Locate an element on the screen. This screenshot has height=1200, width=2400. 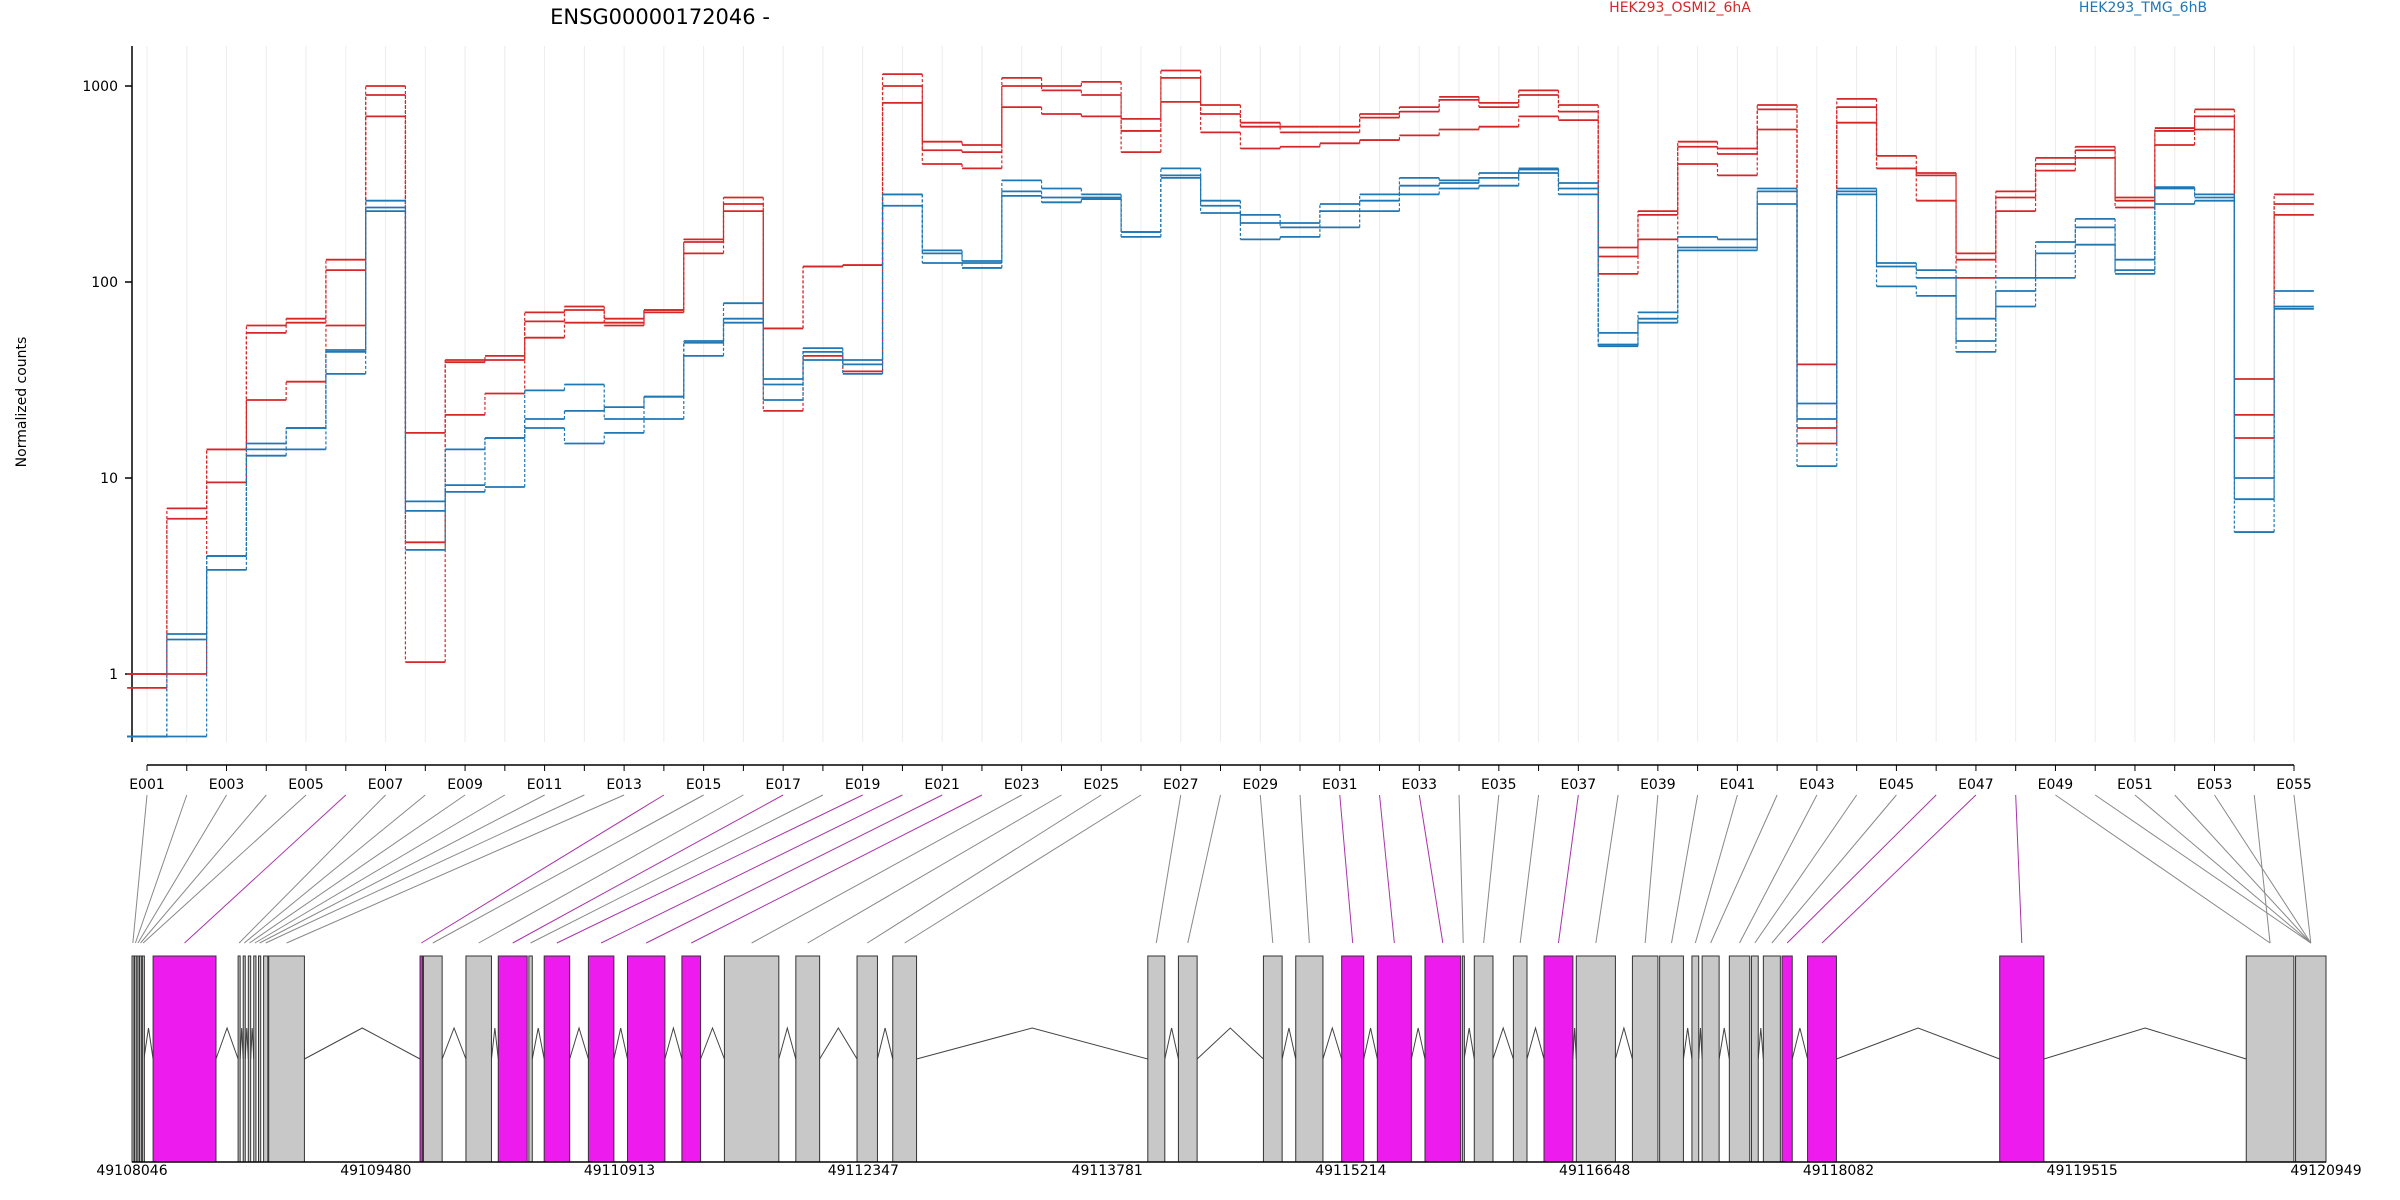
exon-connectors is located at coordinates (1222, 869).